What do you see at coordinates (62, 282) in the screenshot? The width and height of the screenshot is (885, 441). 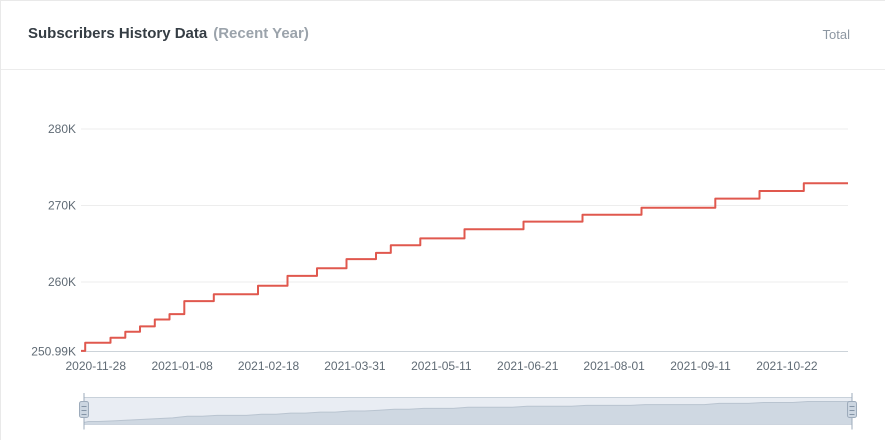 I see `y-axis-tick-label: 260K` at bounding box center [62, 282].